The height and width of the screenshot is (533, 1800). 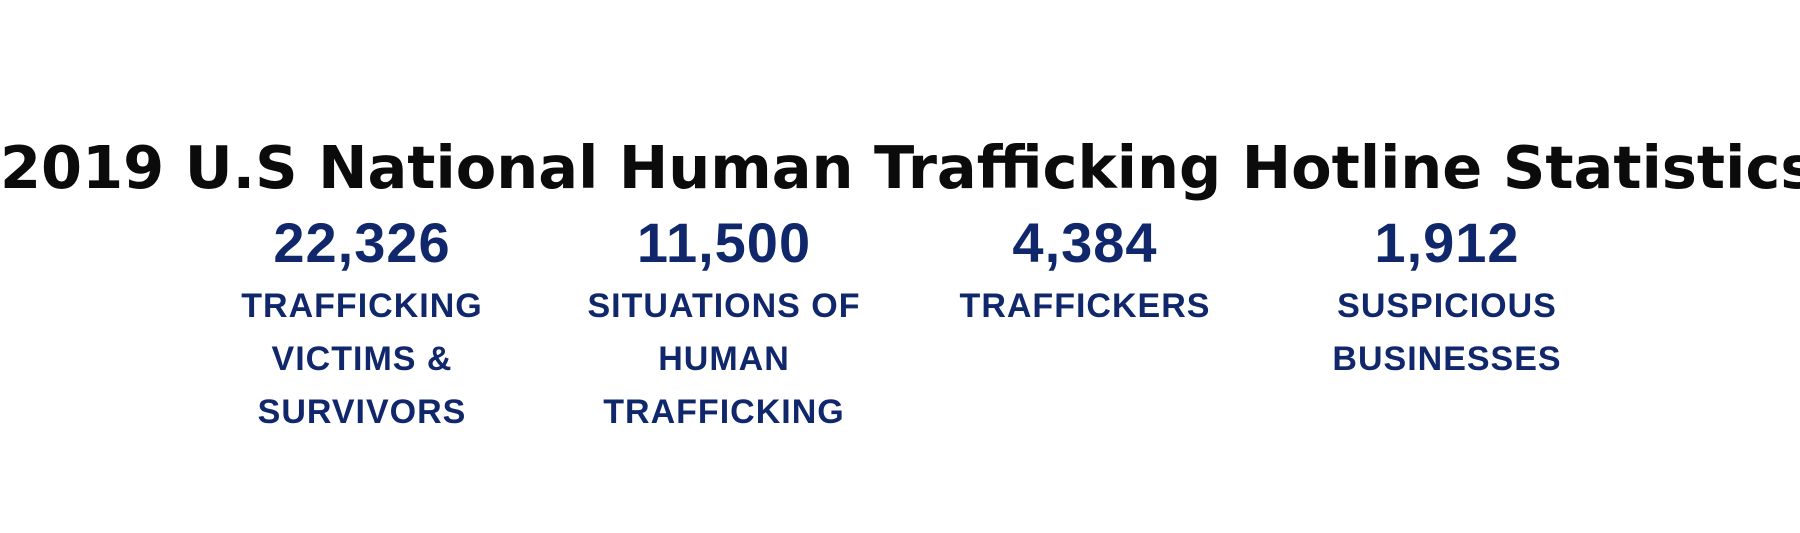 I want to click on stat-traffickers: 4,384 TRAFFICKERS, so click(x=1085, y=271).